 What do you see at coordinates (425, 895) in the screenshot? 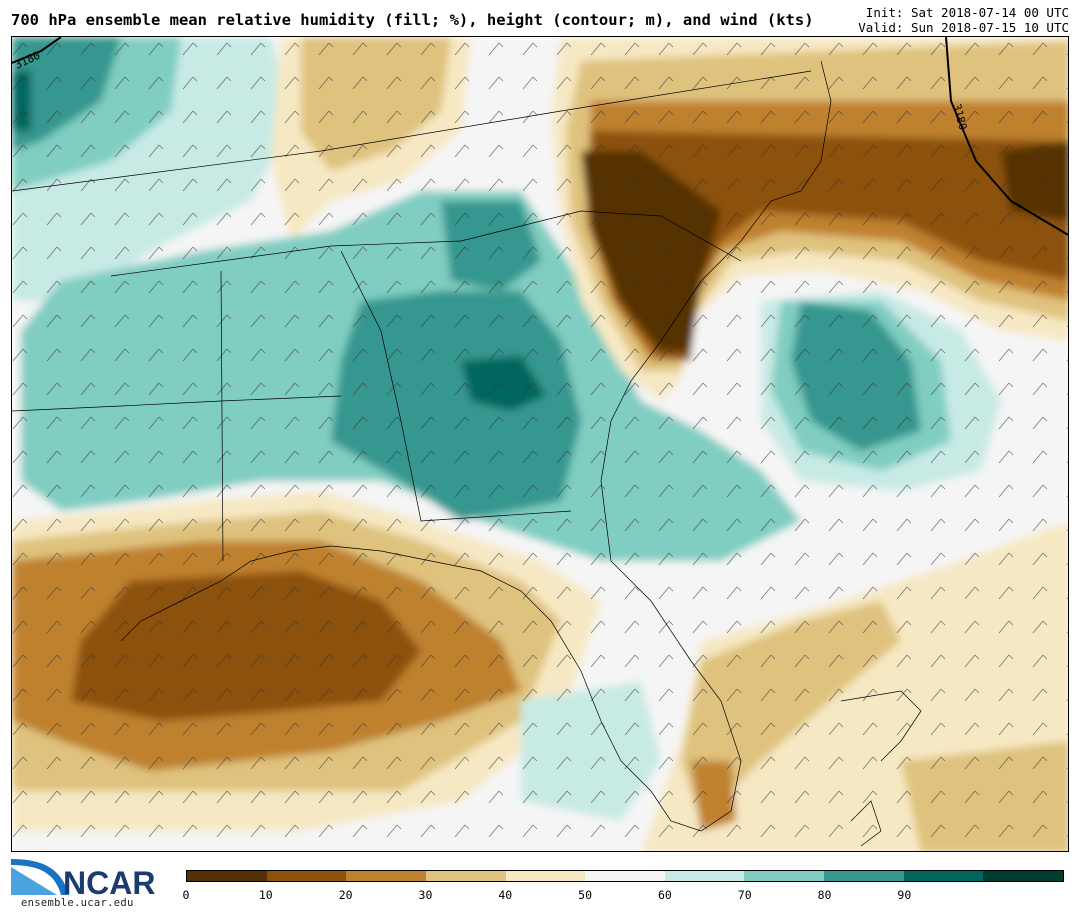
I see `colorbar-tick-label: 30` at bounding box center [425, 895].